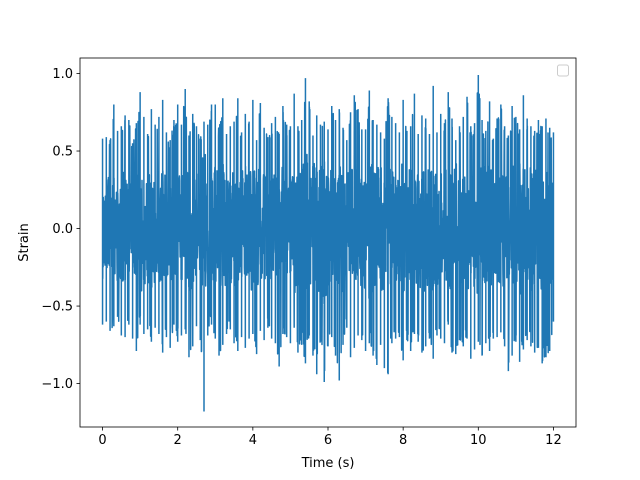 This screenshot has height=480, width=640. Describe the element at coordinates (253, 440) in the screenshot. I see `x-tick-label: 4` at that location.